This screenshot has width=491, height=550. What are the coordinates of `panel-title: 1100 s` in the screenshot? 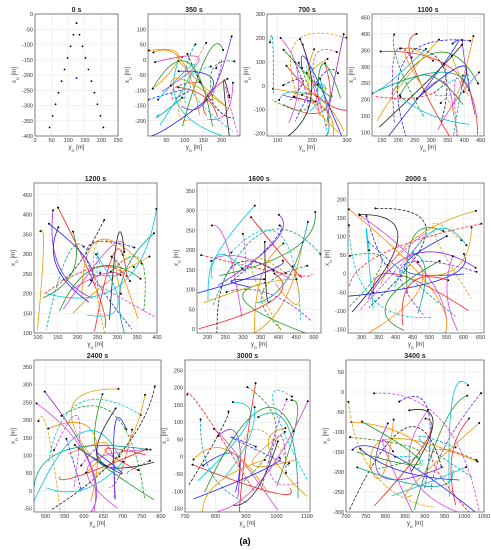 It's located at (427, 10).